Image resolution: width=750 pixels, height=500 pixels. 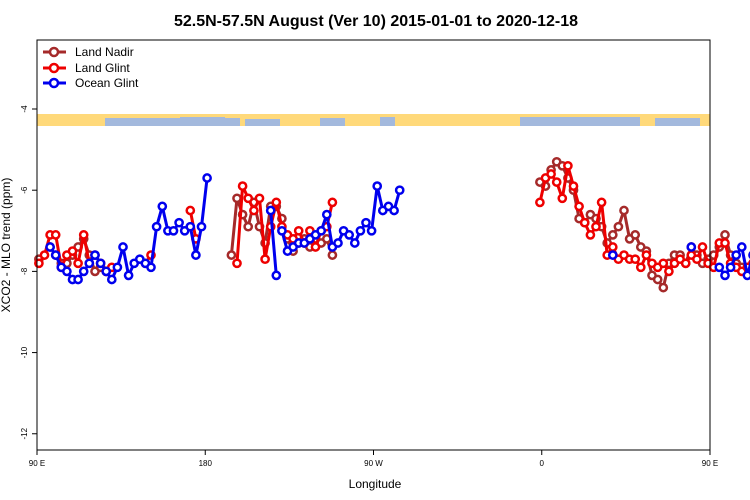 What do you see at coordinates (6, 245) in the screenshot?
I see `y-axis-label: XCO2 - MLO trend (ppm)` at bounding box center [6, 245].